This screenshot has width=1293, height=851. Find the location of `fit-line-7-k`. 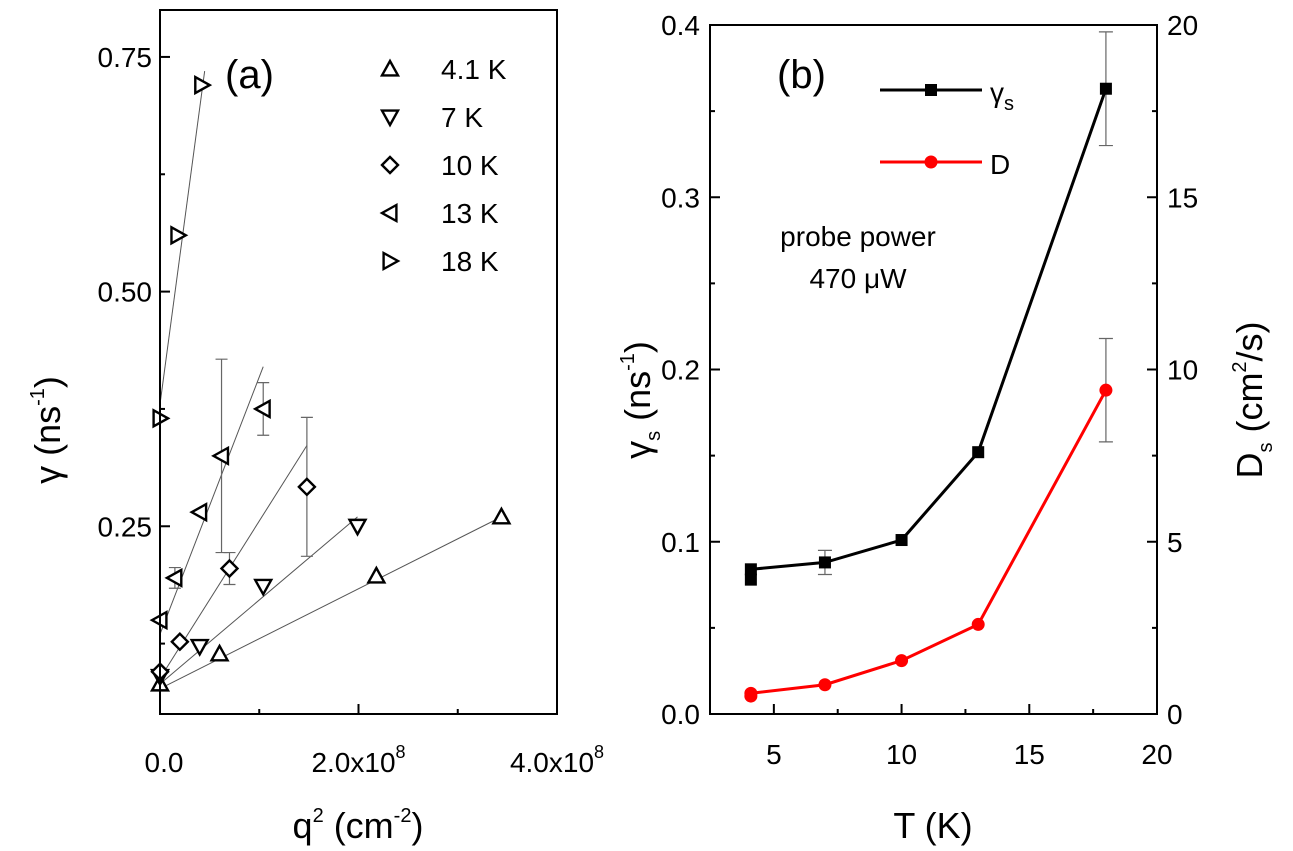

fit-line-7-k is located at coordinates (258, 600).